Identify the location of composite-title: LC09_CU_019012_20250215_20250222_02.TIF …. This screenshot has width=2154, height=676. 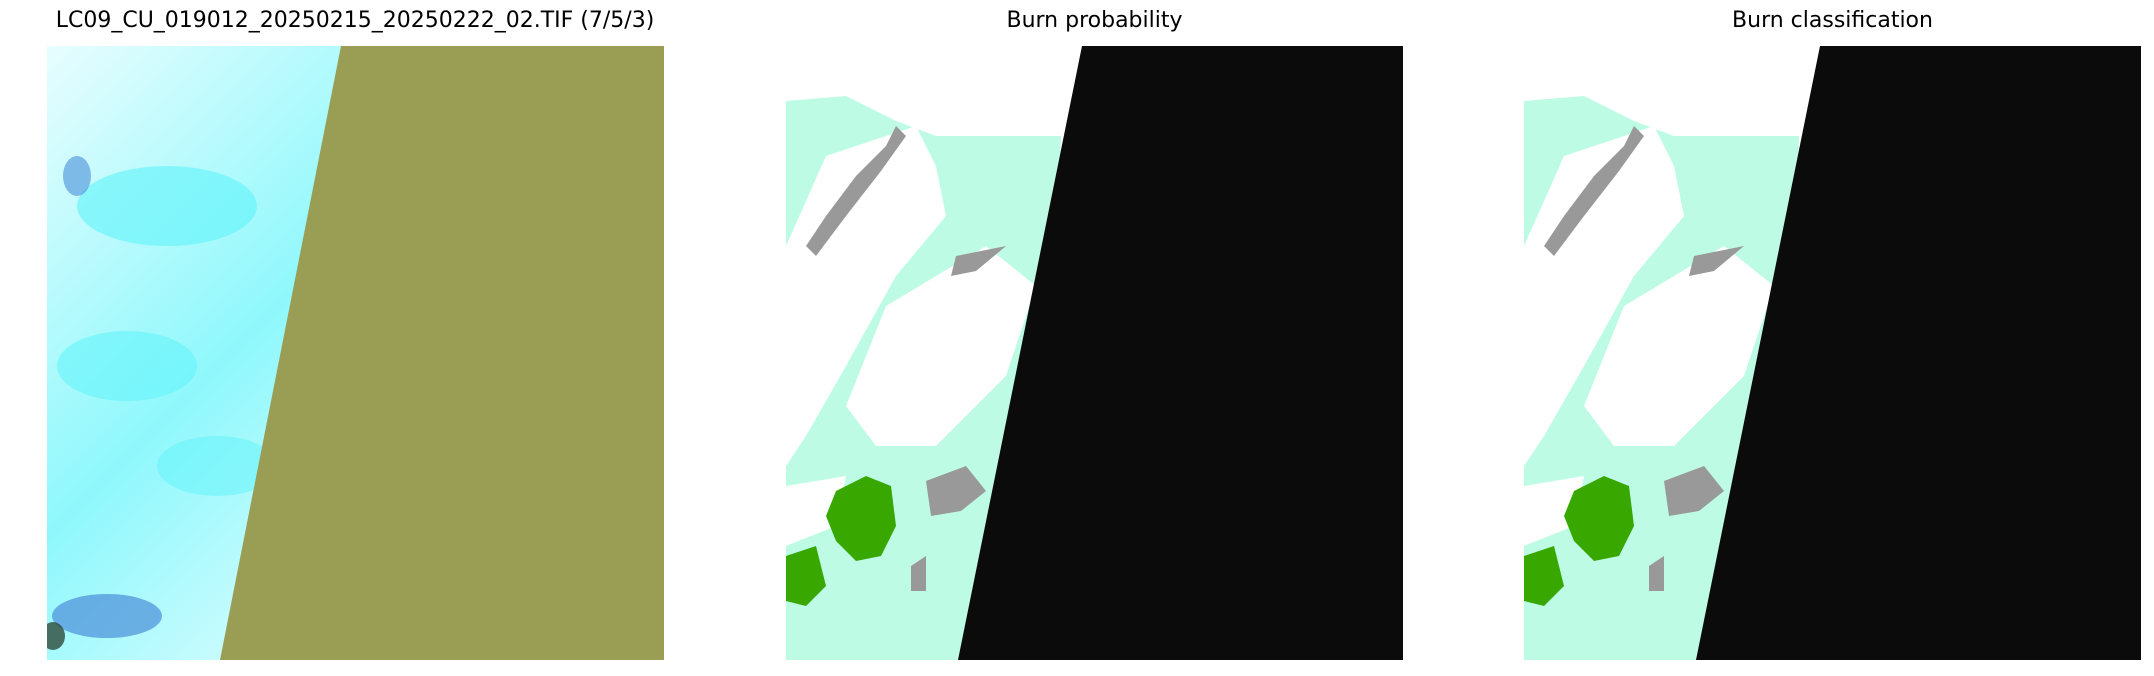
(355, 20).